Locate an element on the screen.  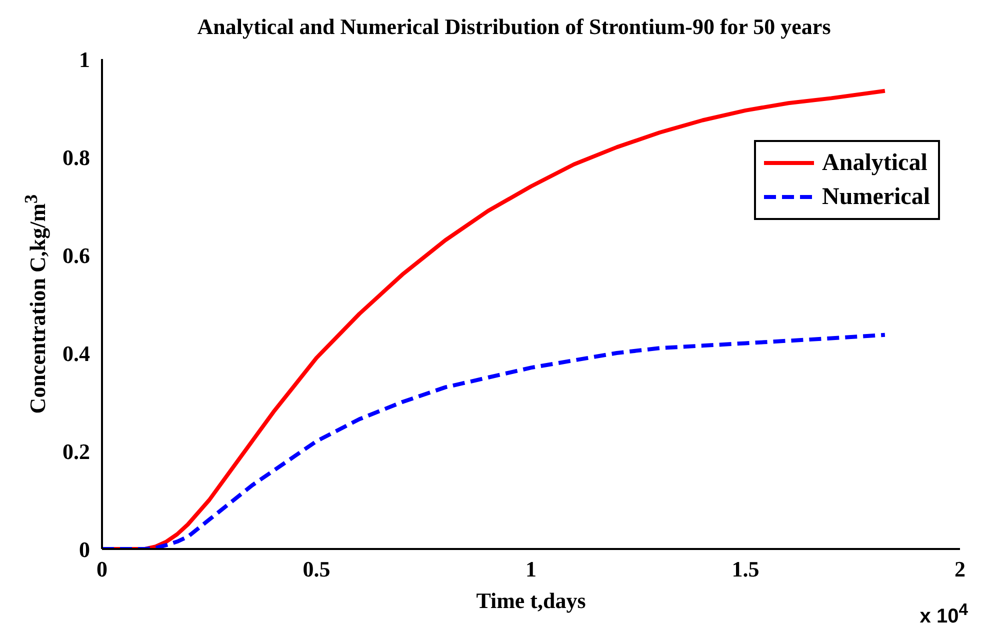
legend-label: Analytical is located at coordinates (875, 163).